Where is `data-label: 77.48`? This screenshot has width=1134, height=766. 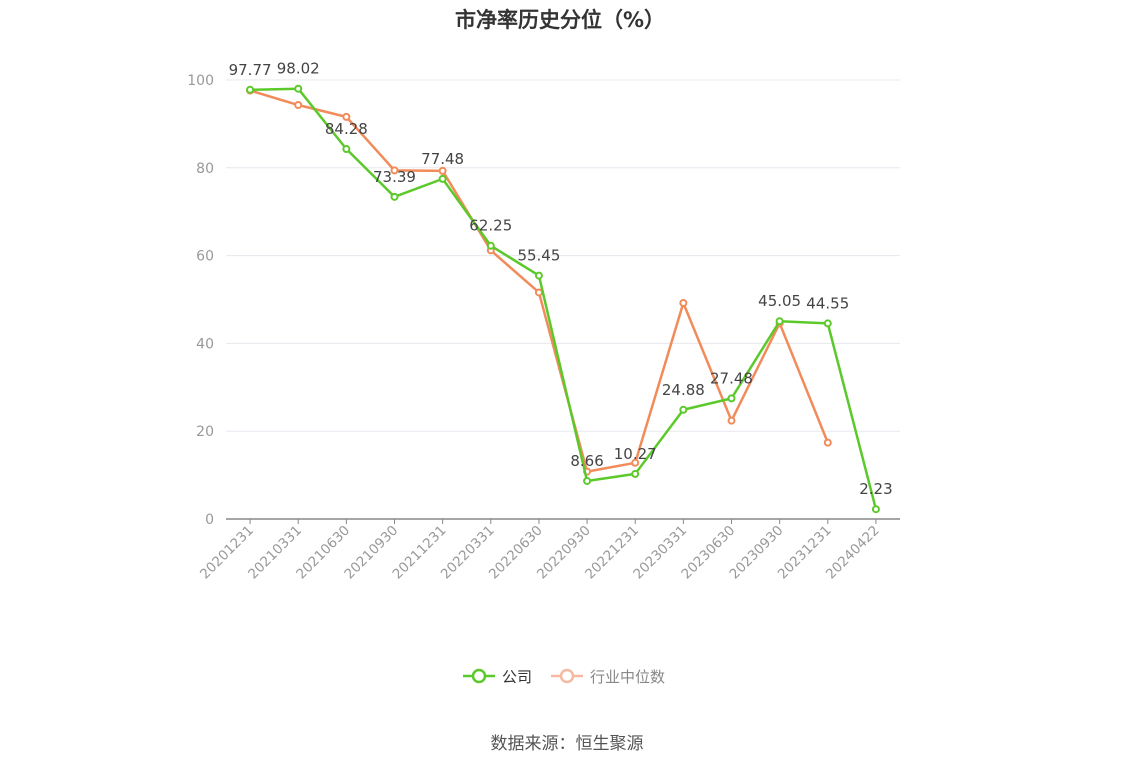 data-label: 77.48 is located at coordinates (442, 159).